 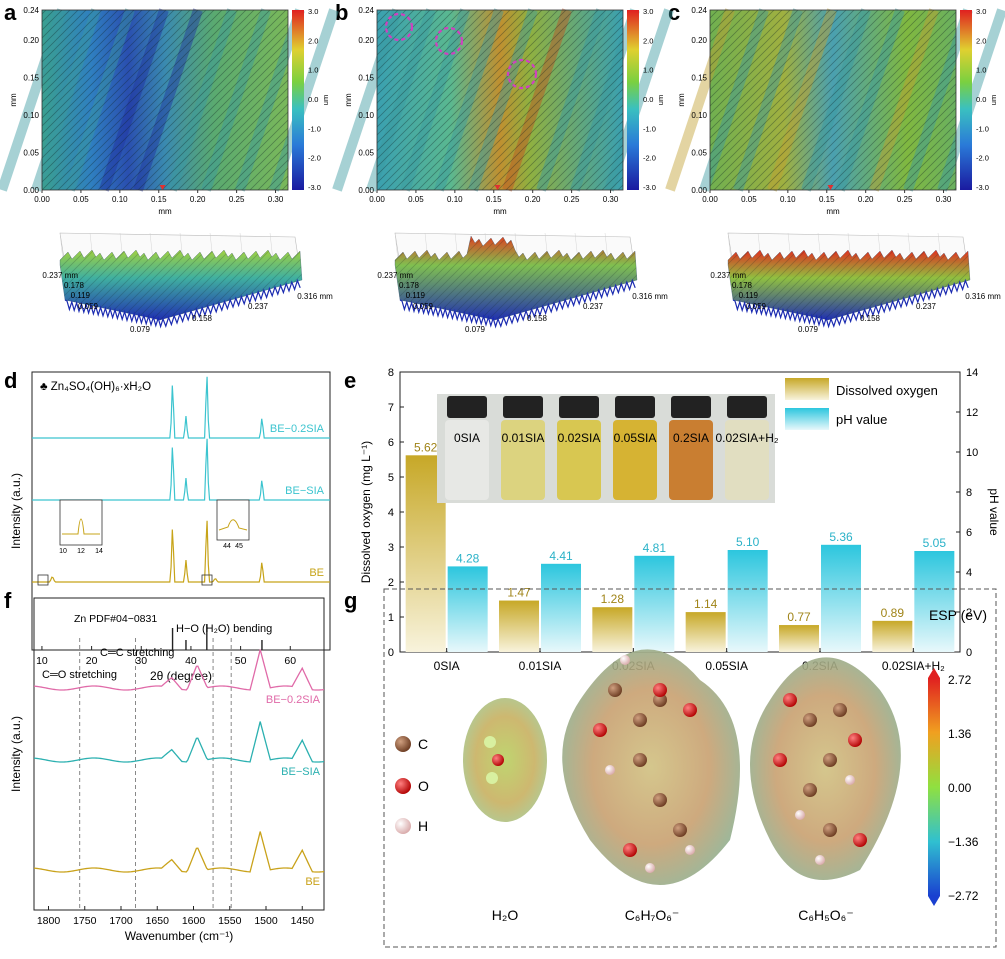 I want to click on y2-tick-label: 14, so click(x=972, y=373).